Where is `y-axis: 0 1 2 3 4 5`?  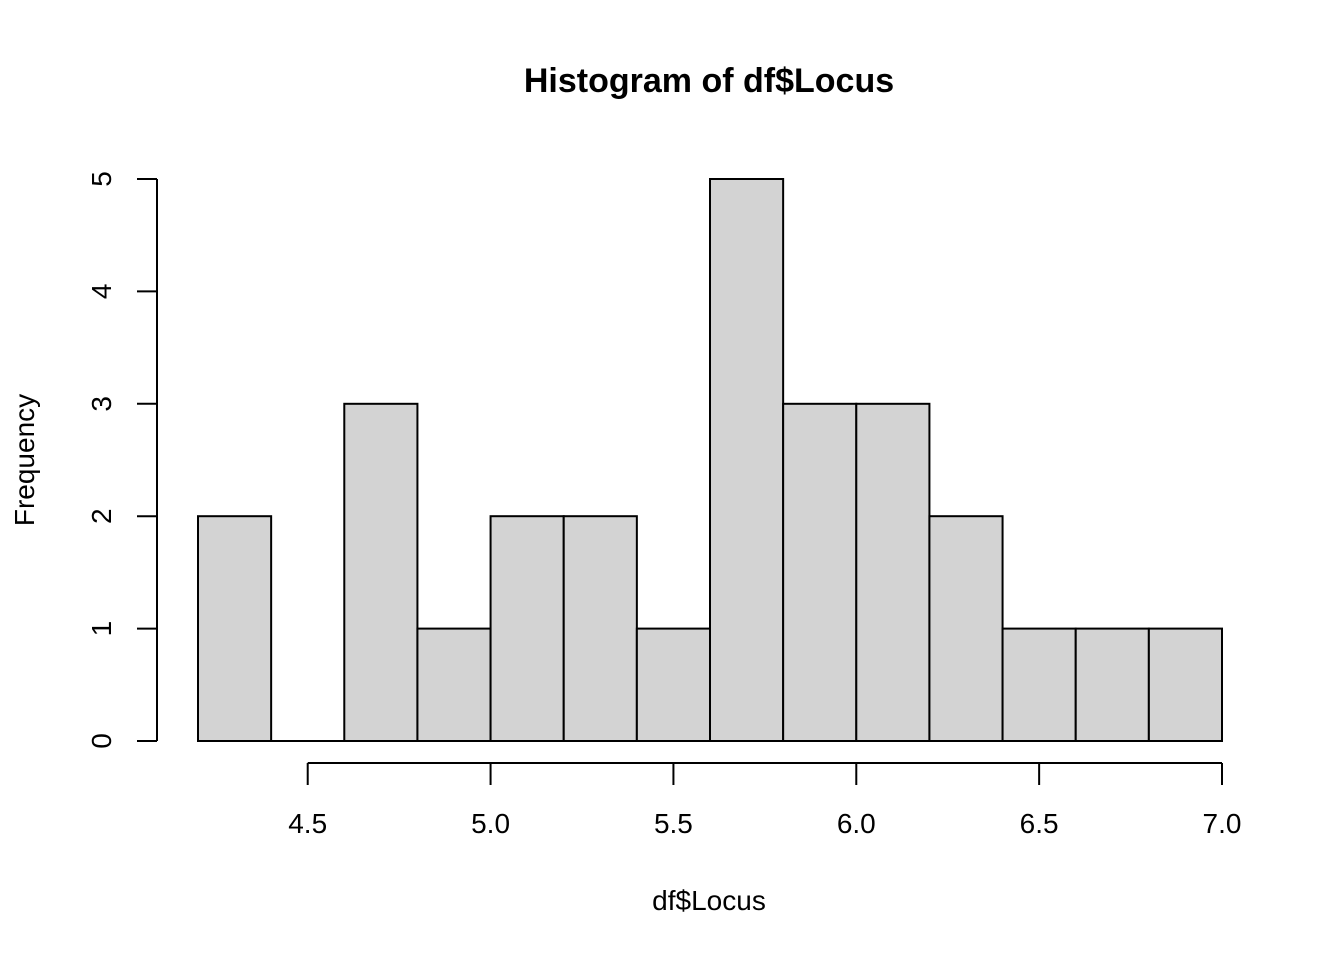
y-axis: 0 1 2 3 4 5 is located at coordinates (122, 460).